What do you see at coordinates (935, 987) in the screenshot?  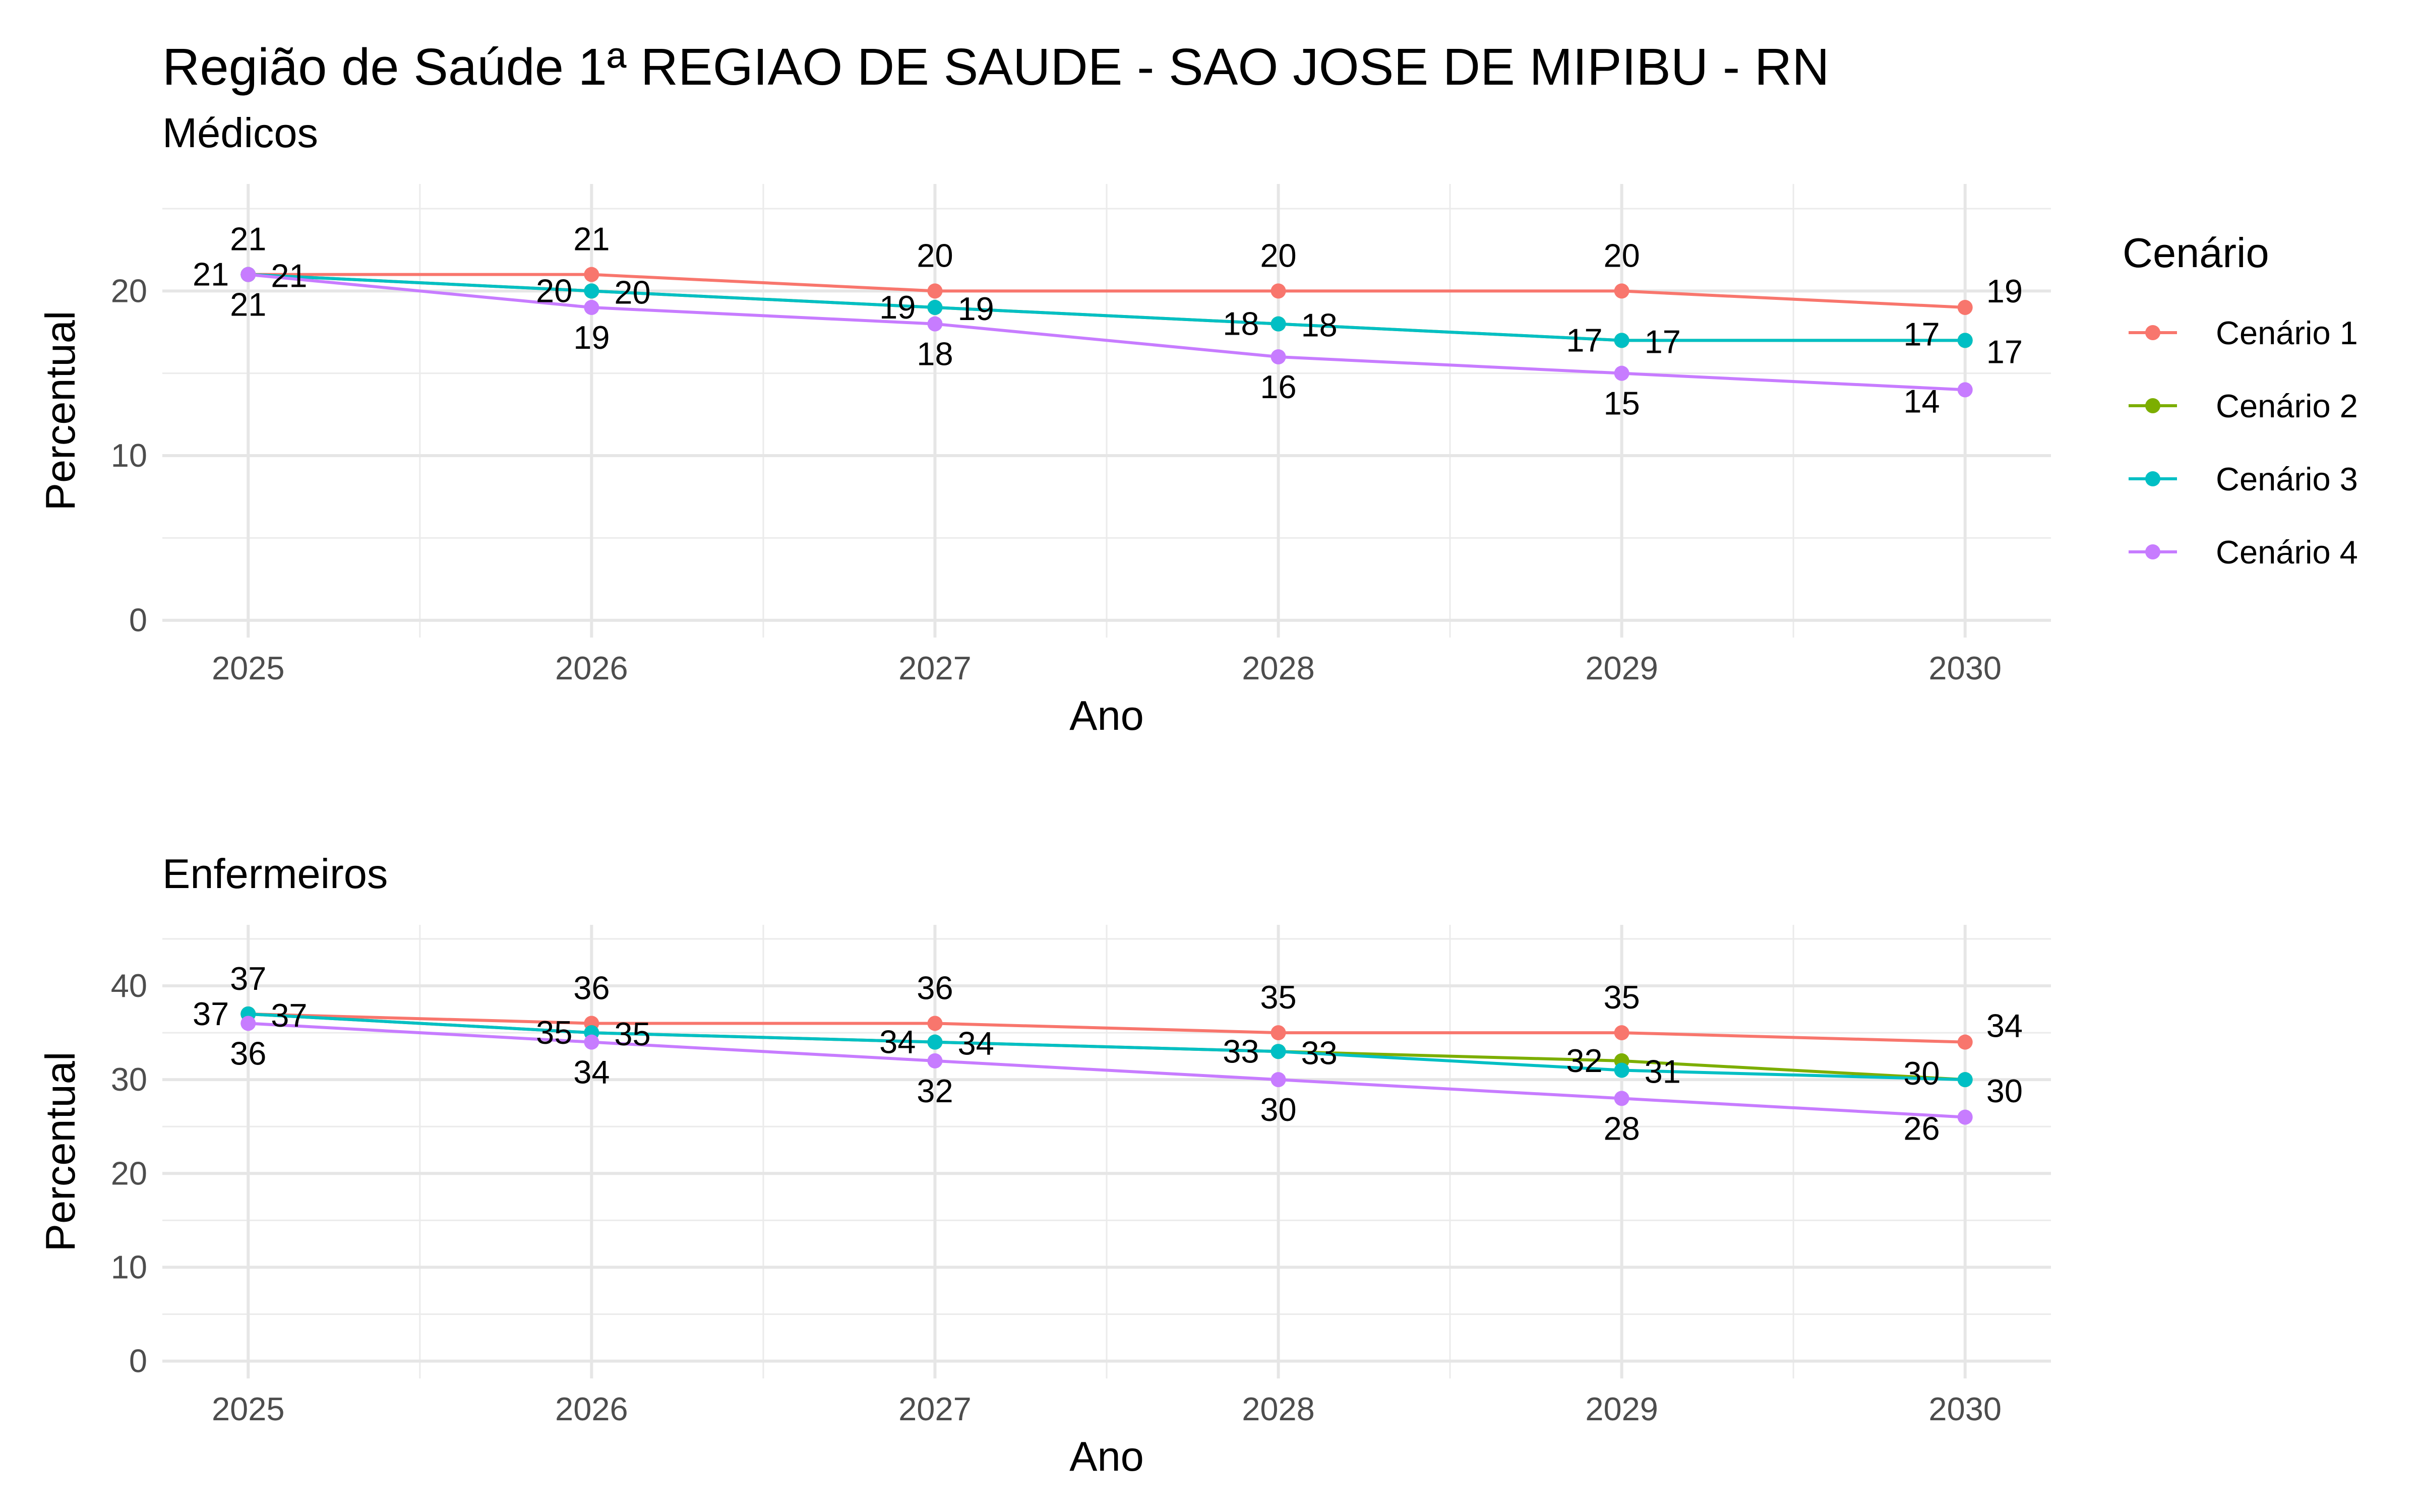 I see `data-label-cenario-1: 36` at bounding box center [935, 987].